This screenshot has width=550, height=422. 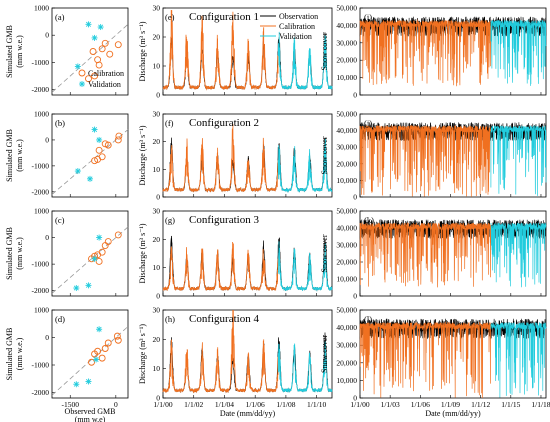 What do you see at coordinates (60, 220) in the screenshot?
I see `panel-label: (c)` at bounding box center [60, 220].